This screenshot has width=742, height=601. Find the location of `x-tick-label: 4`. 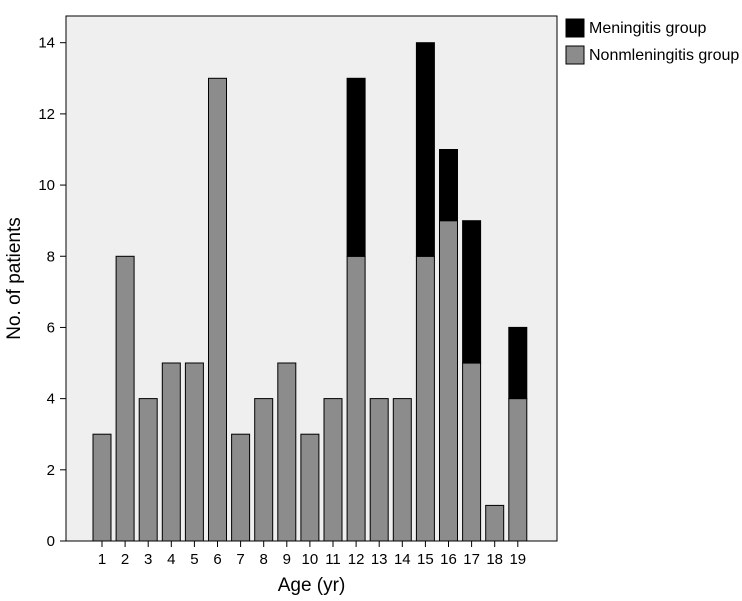

x-tick-label: 4 is located at coordinates (171, 559).